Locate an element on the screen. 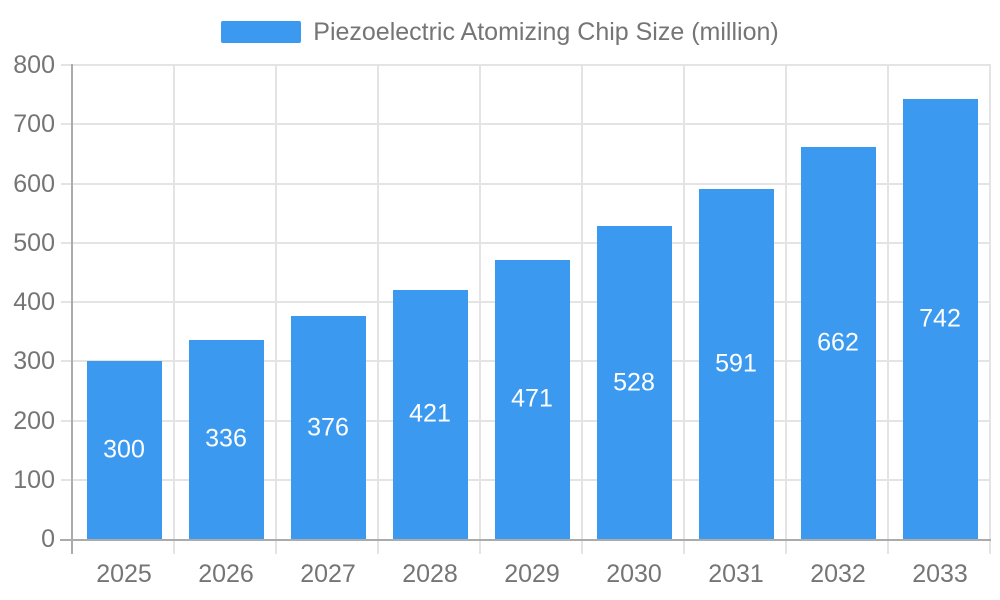 The image size is (1000, 600). y-axis-tick-label: 800 is located at coordinates (34, 65).